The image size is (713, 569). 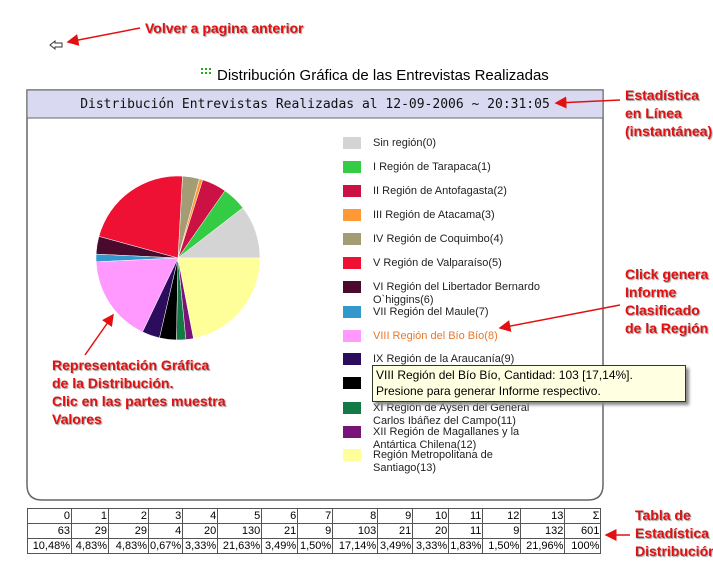 I want to click on back-icon, so click(x=56, y=45).